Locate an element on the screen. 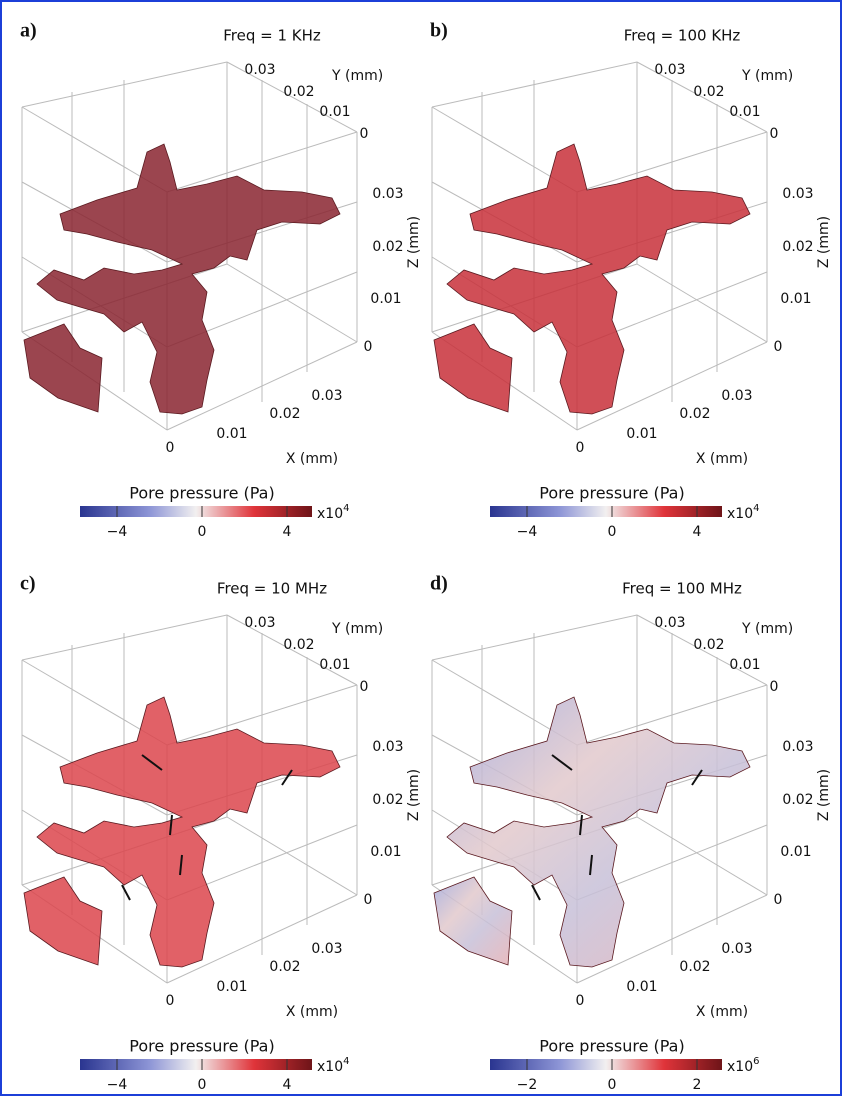  colorbar-tick-label: −2 is located at coordinates (527, 1085).